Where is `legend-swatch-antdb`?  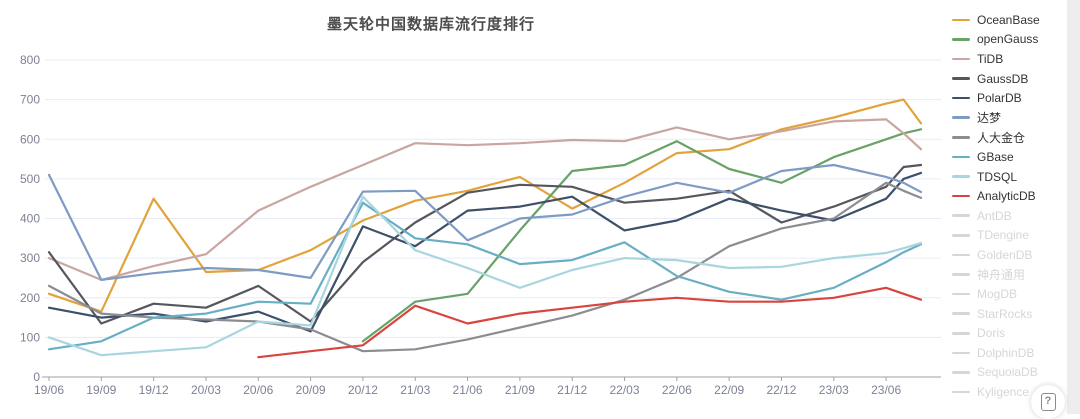
legend-swatch-antdb is located at coordinates (961, 216).